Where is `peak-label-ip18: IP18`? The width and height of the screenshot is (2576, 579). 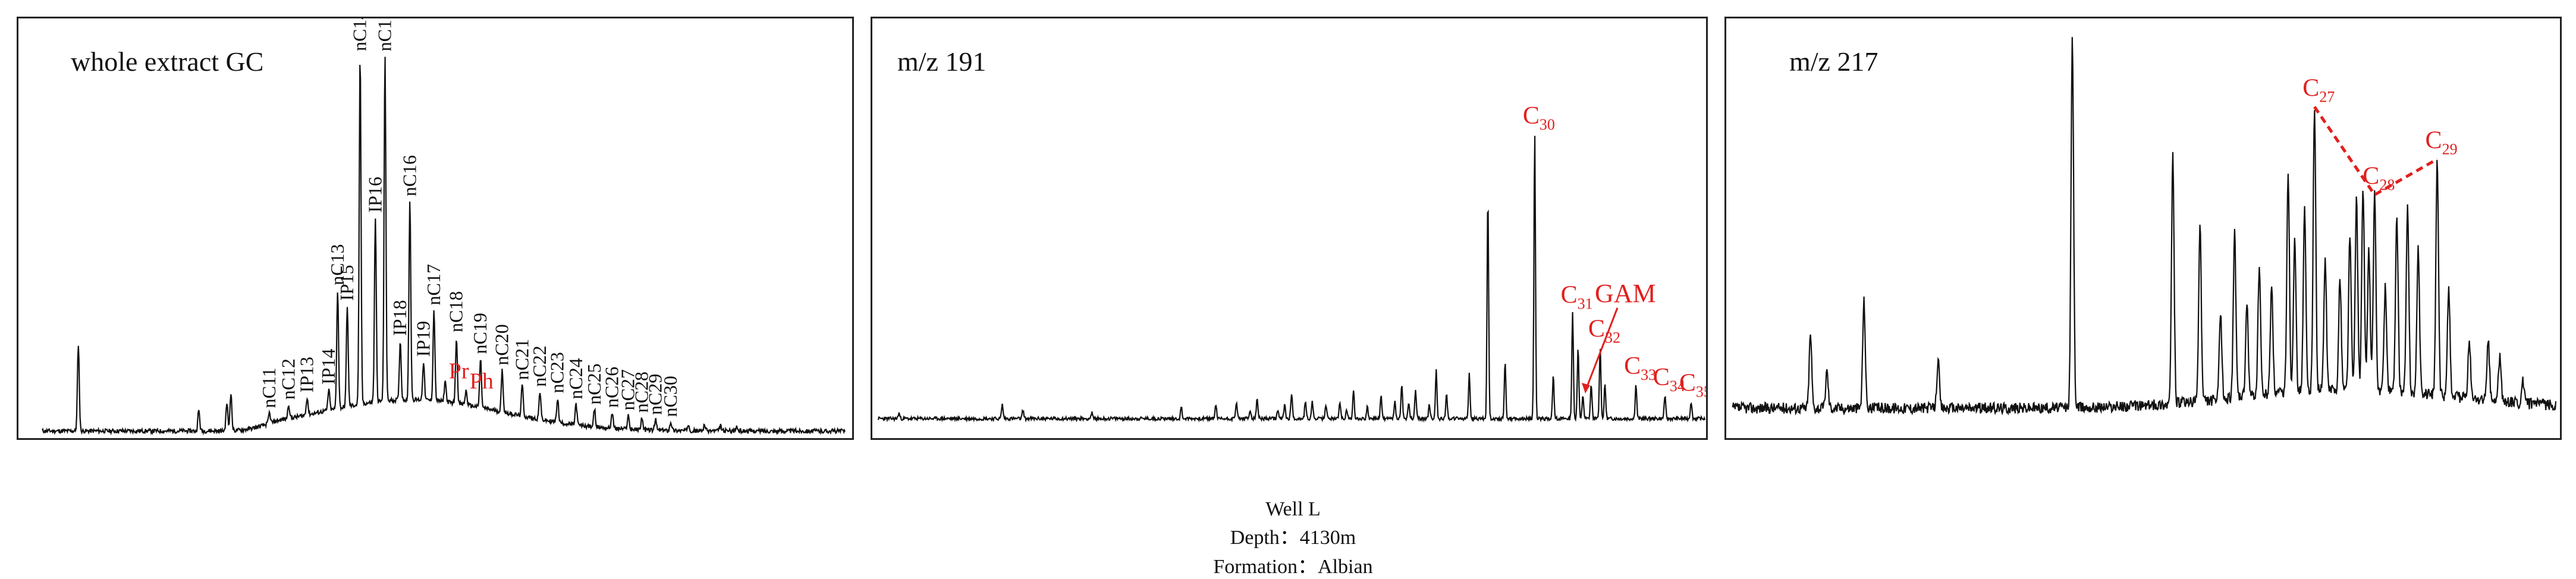
peak-label-ip18: IP18 is located at coordinates (399, 318).